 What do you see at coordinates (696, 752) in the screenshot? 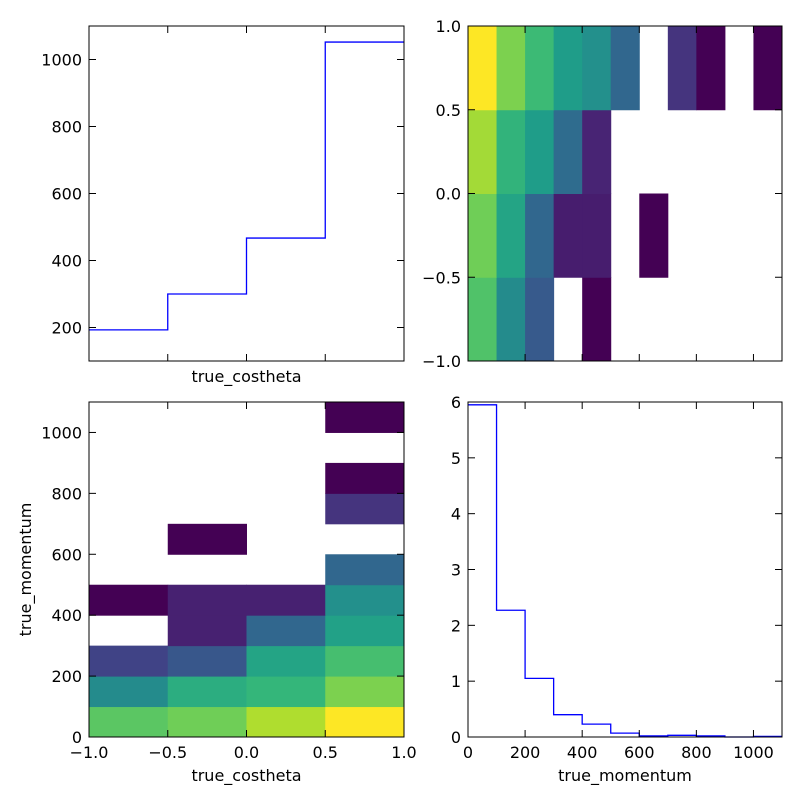
I see `x-tick-label: 800` at bounding box center [696, 752].